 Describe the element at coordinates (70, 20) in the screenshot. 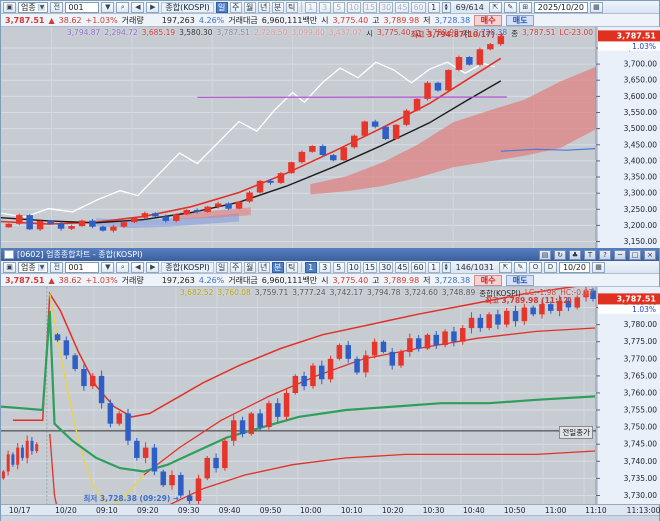

I see `price-change: 38.62` at that location.